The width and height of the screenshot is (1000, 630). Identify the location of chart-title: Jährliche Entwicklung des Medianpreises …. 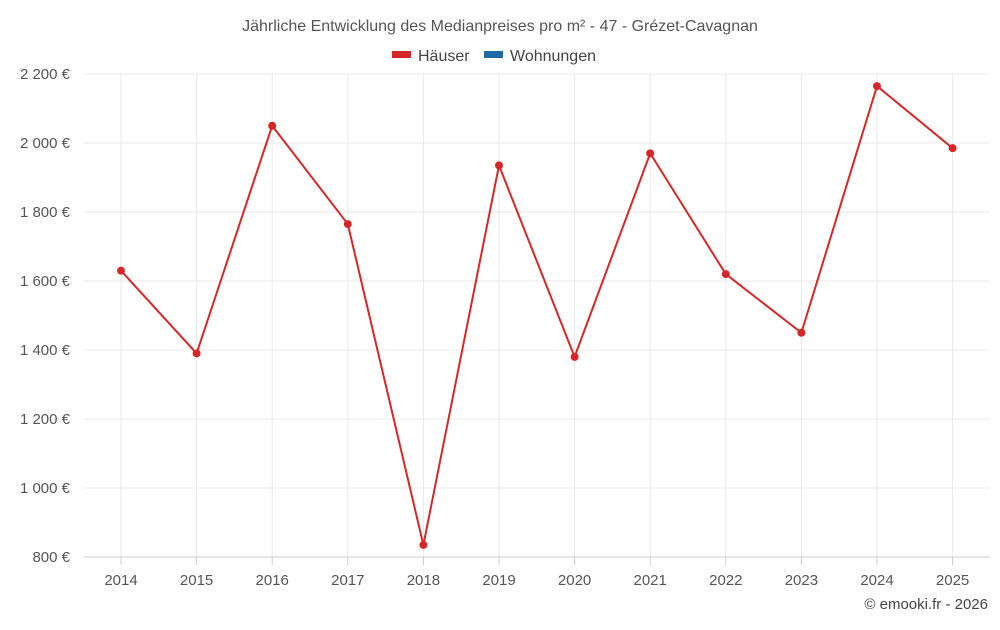
(500, 26).